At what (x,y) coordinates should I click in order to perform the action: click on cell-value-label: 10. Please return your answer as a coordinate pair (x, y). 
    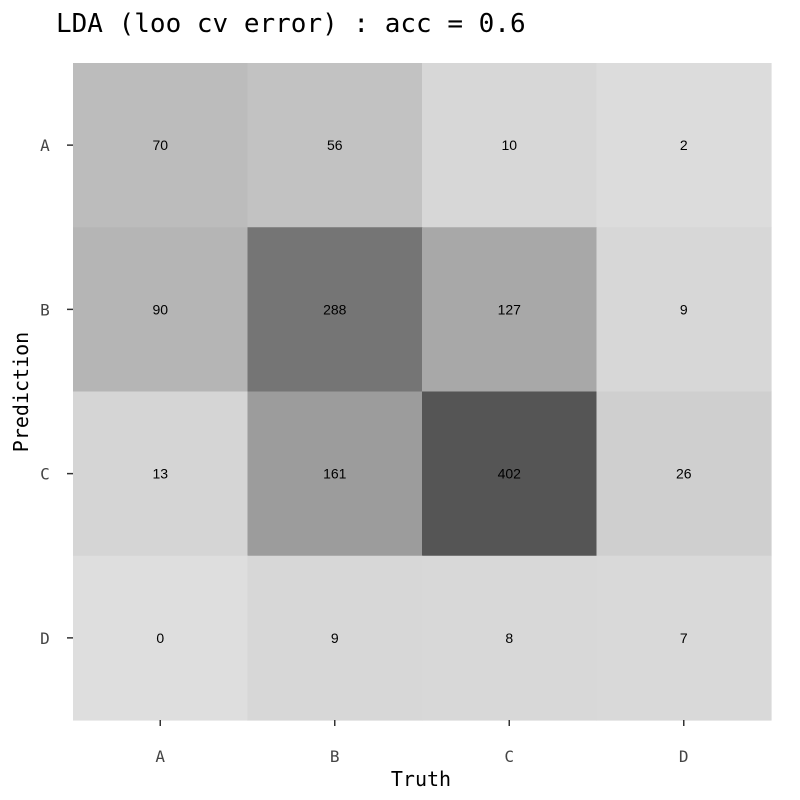
    Looking at the image, I should click on (509, 145).